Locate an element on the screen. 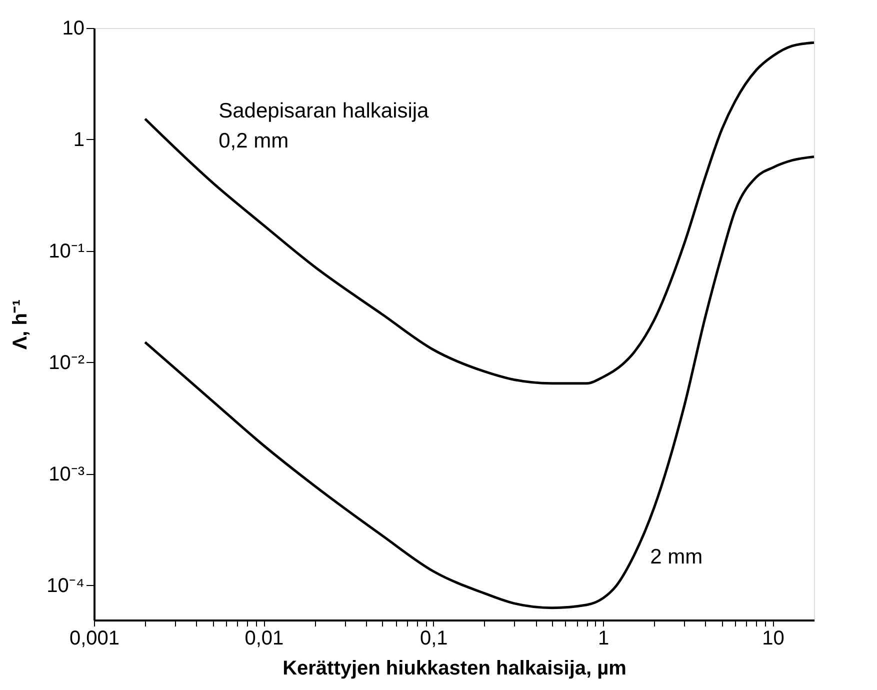  x-tick-label: 0,1 is located at coordinates (434, 639).